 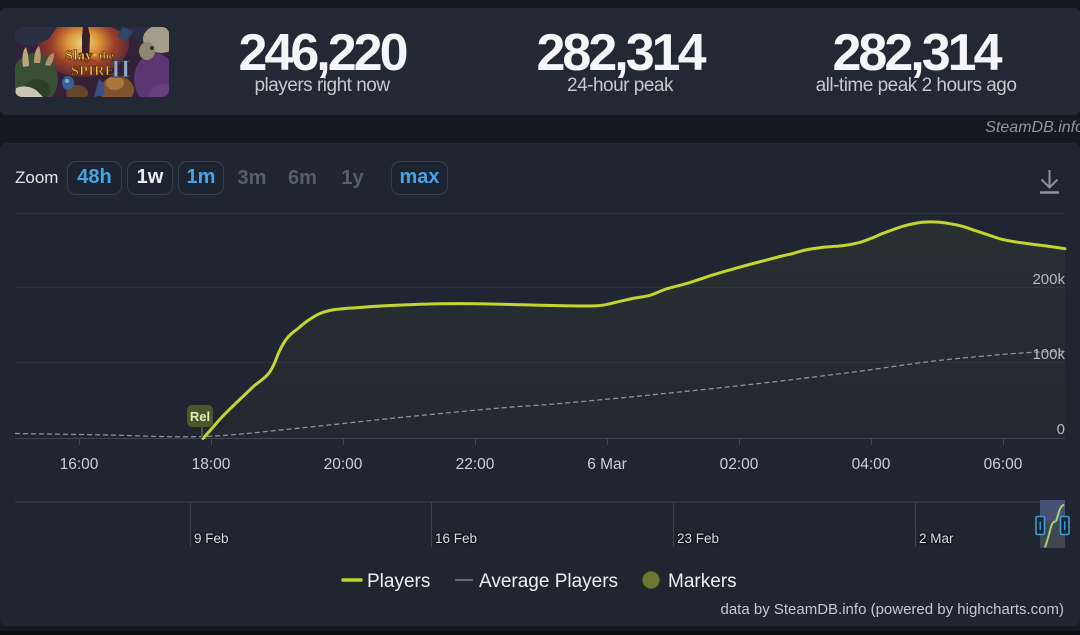 I want to click on svg-text: II, so click(x=120, y=69).